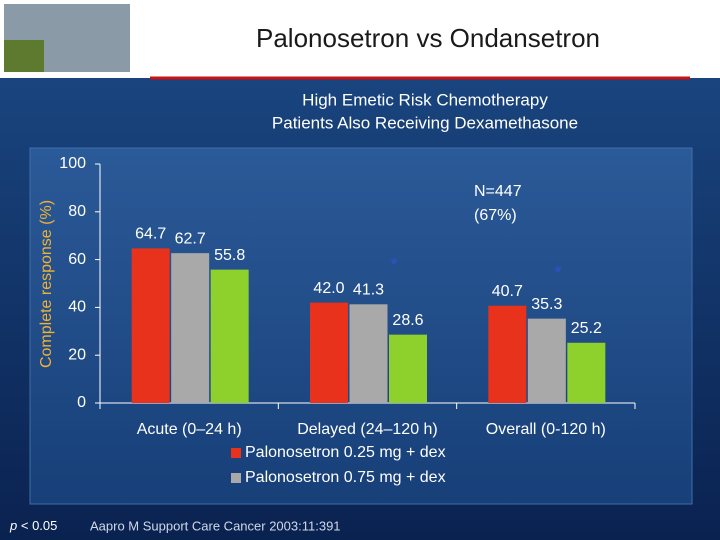 The width and height of the screenshot is (720, 540). Describe the element at coordinates (425, 122) in the screenshot. I see `subtitle: Patients Also Receiving Dexamethasone` at that location.